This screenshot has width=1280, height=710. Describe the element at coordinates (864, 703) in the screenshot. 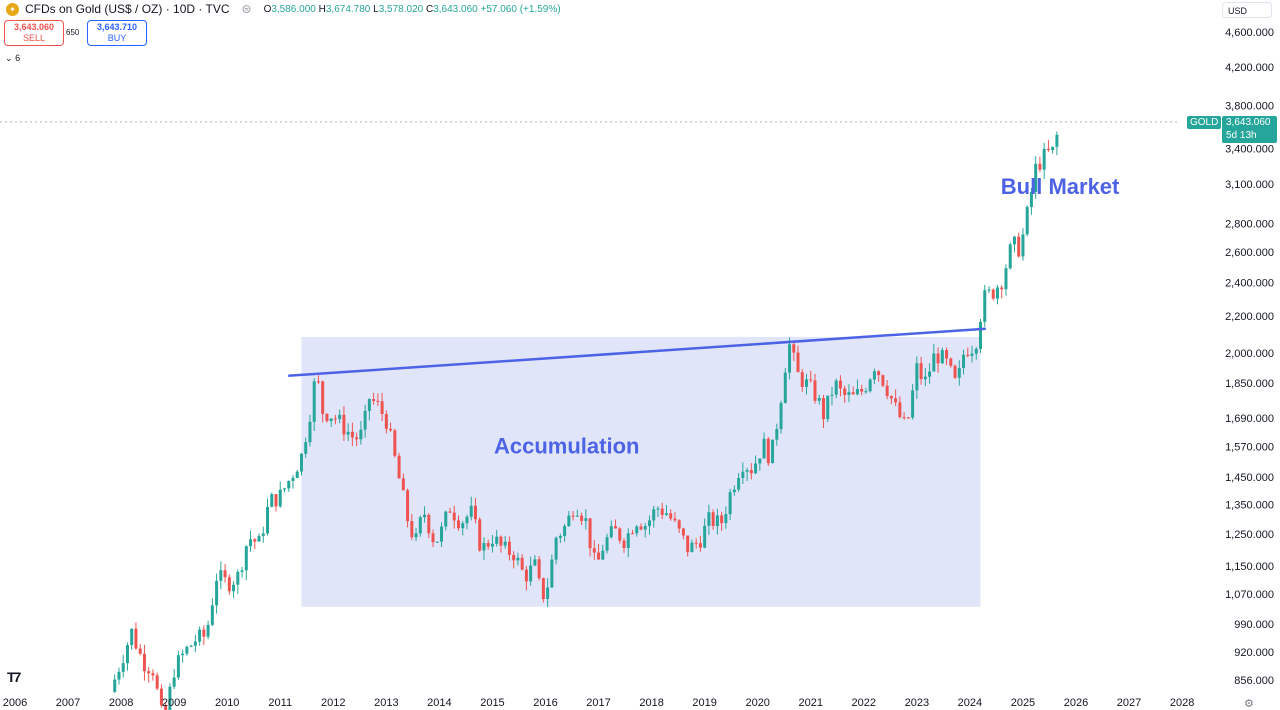

I see `x-tick-label: 2022` at that location.